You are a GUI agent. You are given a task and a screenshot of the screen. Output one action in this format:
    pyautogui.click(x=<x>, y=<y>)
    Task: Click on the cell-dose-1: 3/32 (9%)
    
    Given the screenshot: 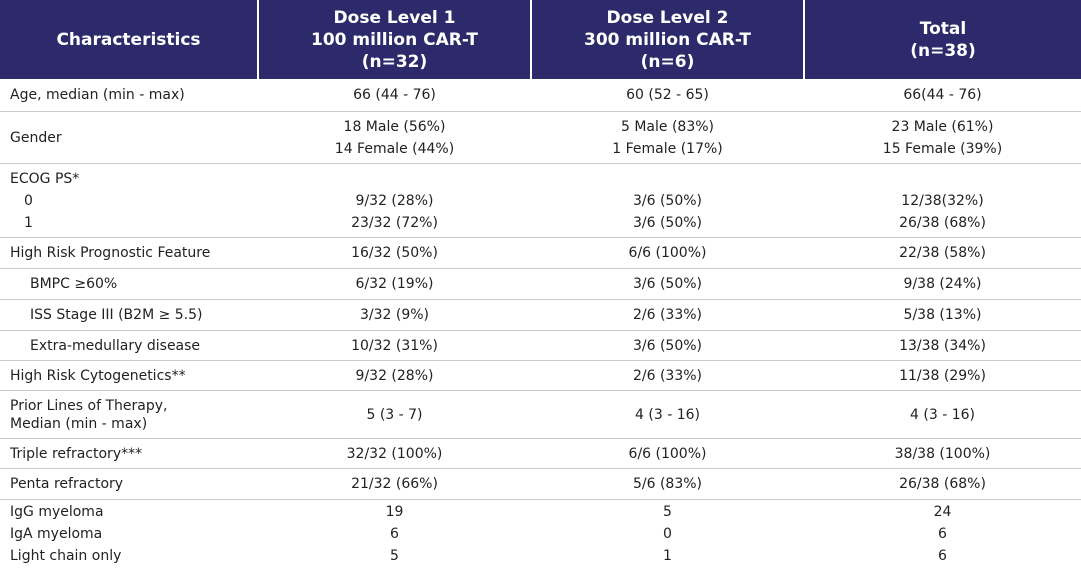 What is the action you would take?
    pyautogui.click(x=394, y=315)
    